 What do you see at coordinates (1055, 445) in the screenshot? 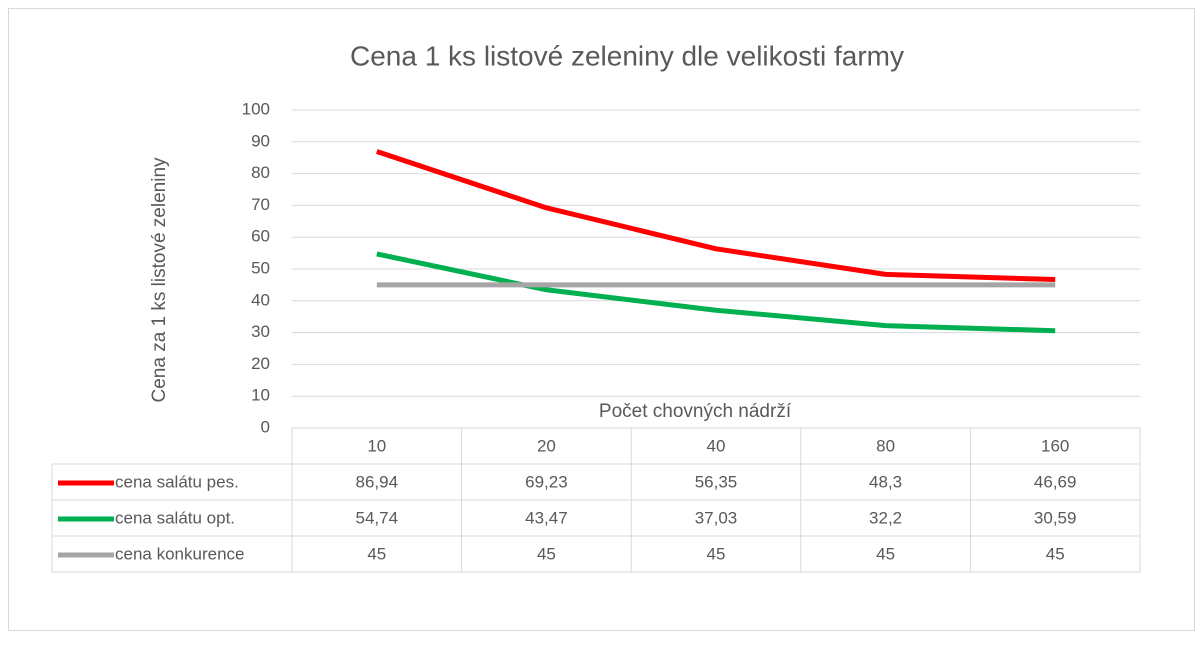
I see `x-tick-label: 160` at bounding box center [1055, 445].